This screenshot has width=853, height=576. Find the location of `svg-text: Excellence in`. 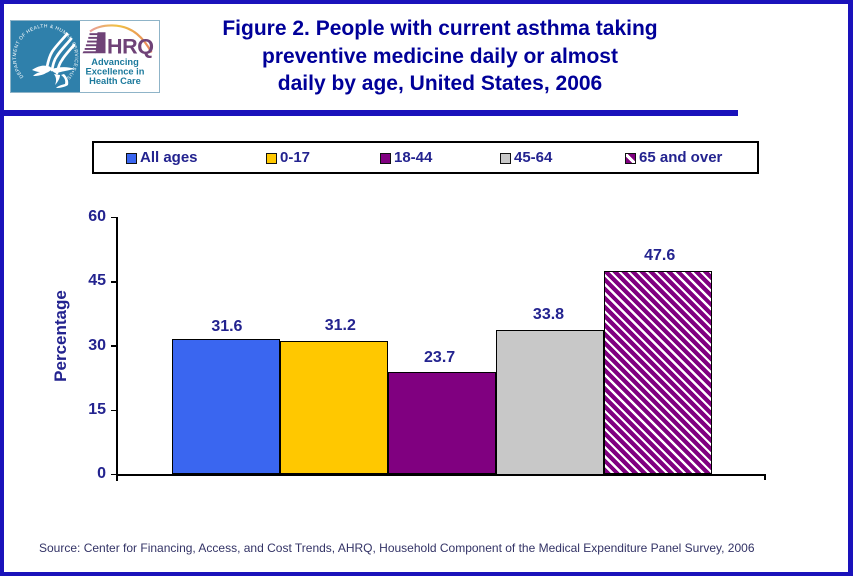

svg-text: Excellence in is located at coordinates (115, 72).